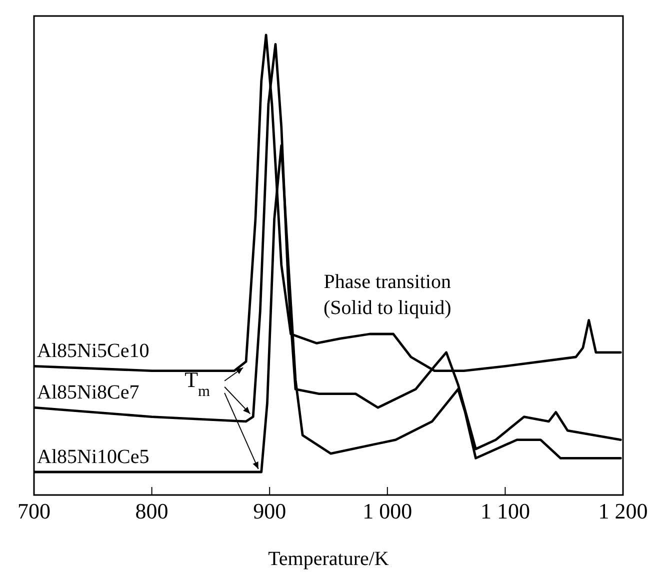  I want to click on annotation: Phase transition (Solid to liquid), so click(388, 295).